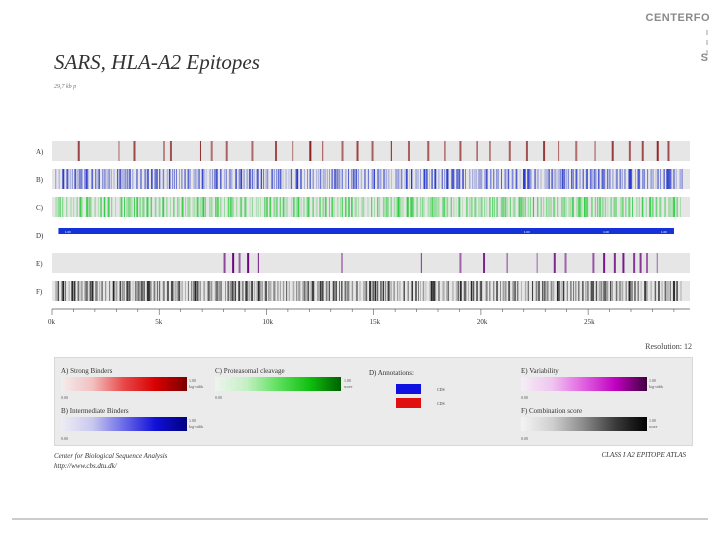 This screenshot has width=720, height=540. What do you see at coordinates (552, 411) in the screenshot?
I see `legend-f-title: F) Combination score` at bounding box center [552, 411].